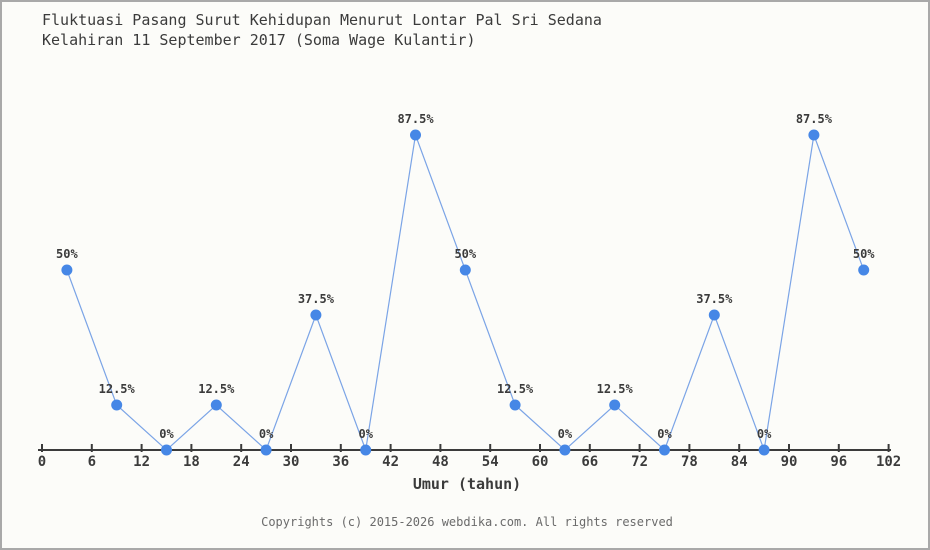 Image resolution: width=930 pixels, height=550 pixels. What do you see at coordinates (241, 462) in the screenshot?
I see `x-tick-label: 24` at bounding box center [241, 462].